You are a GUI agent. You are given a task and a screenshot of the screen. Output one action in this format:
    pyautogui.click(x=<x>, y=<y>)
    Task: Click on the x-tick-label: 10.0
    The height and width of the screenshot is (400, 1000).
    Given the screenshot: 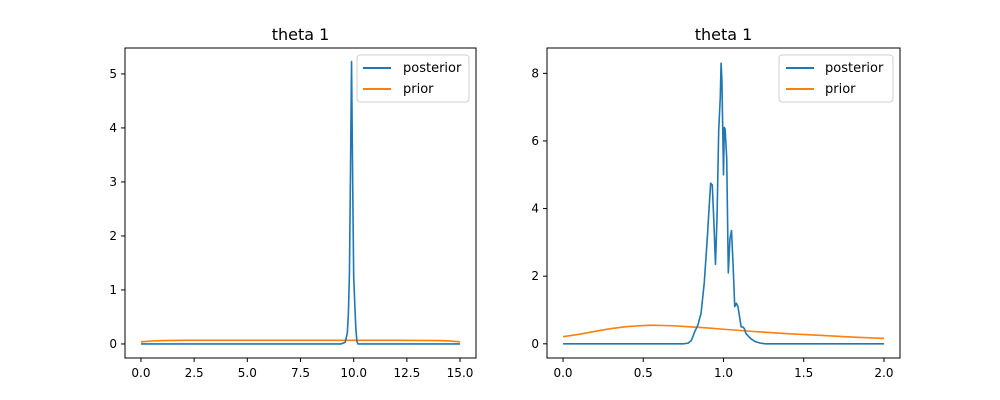 What is the action you would take?
    pyautogui.click(x=353, y=373)
    